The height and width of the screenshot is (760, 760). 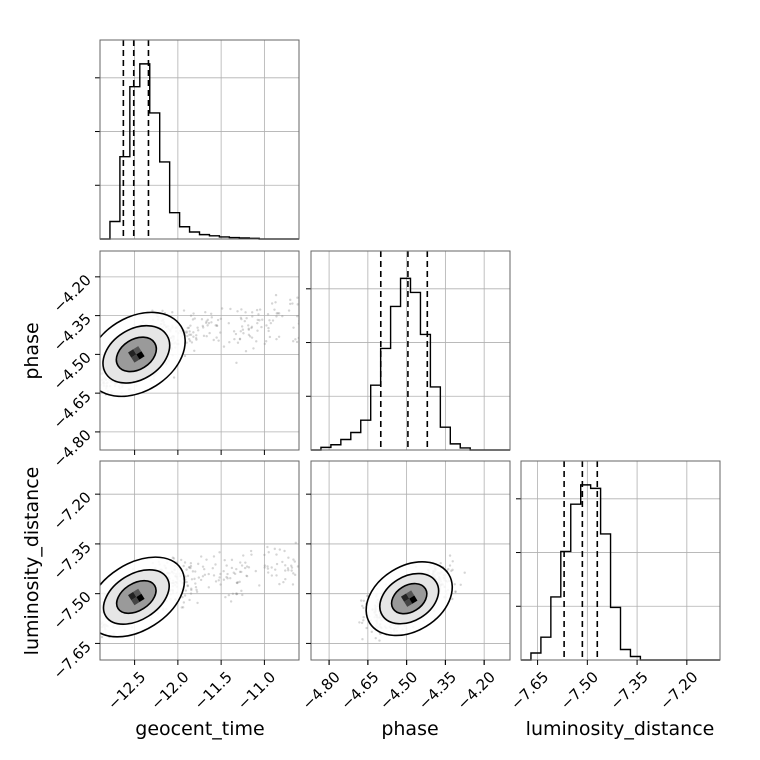 I want to click on density-cell, so click(x=132, y=353).